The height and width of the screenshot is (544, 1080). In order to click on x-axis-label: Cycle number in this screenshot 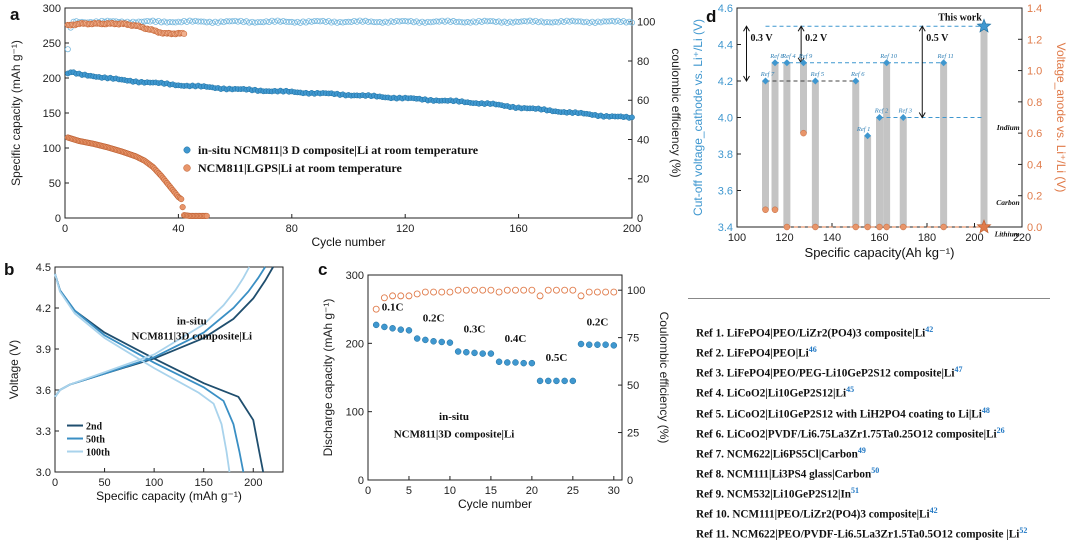, I will do `click(495, 504)`.